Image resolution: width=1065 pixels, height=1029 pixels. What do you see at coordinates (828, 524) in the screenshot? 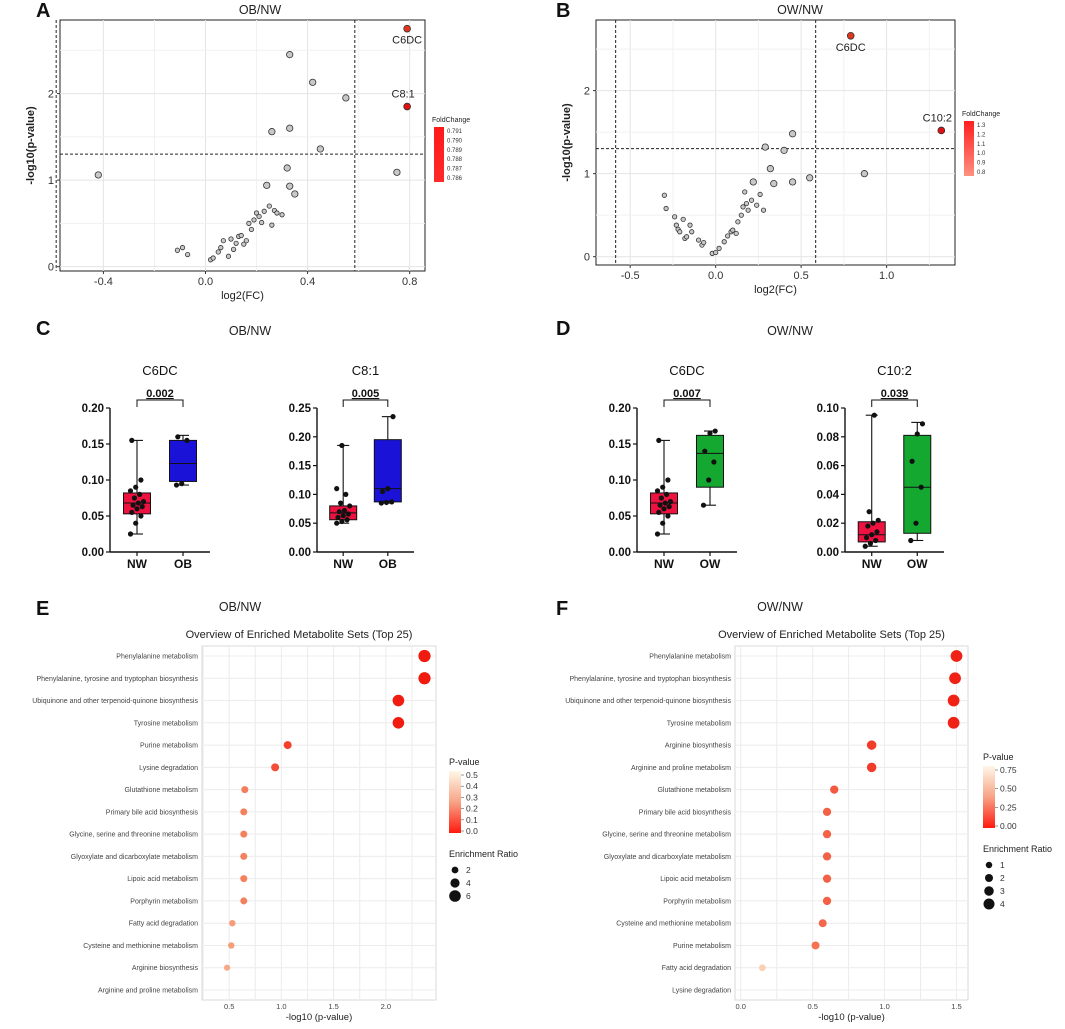
I see `d-c102-y-tick-label: 0.02` at bounding box center [828, 524].